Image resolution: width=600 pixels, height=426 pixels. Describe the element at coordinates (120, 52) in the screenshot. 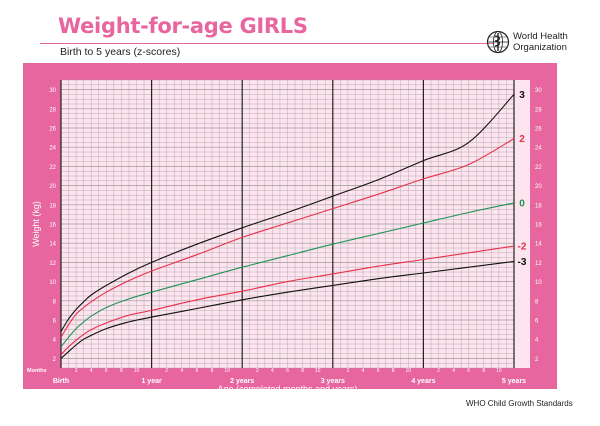

I see `chart-subtitle: Birth to 5 years (z-scores)` at that location.